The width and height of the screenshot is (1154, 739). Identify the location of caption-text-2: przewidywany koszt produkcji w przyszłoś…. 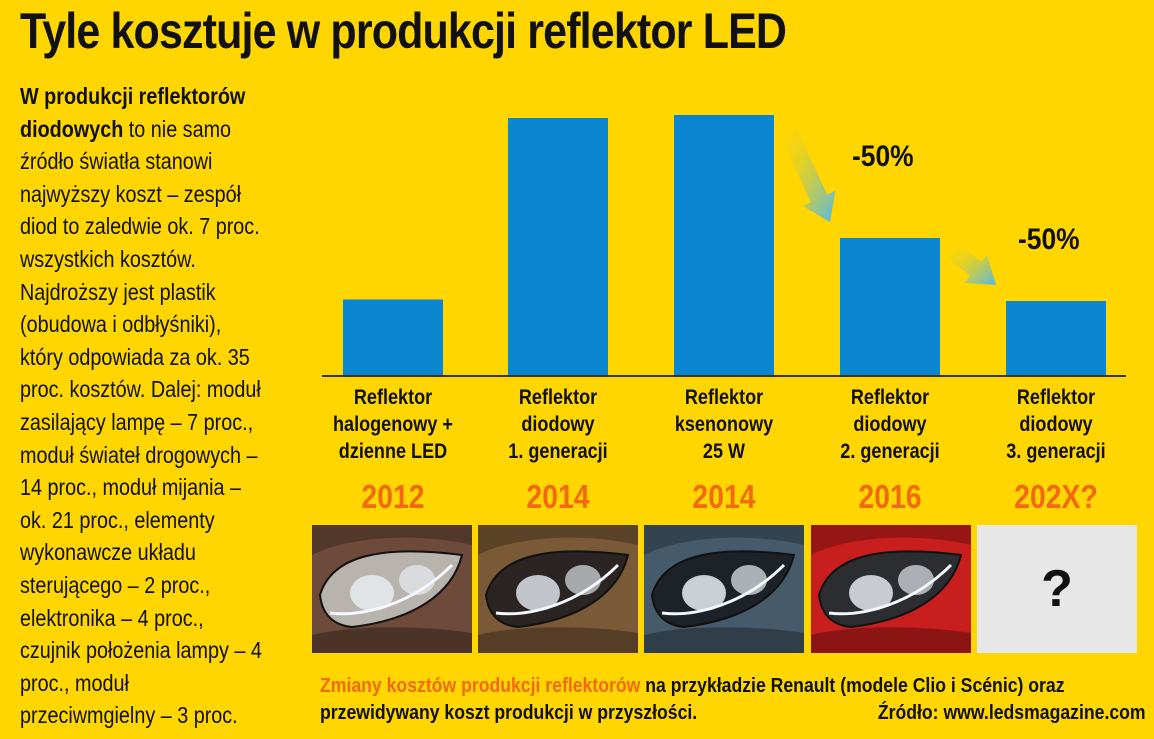
(509, 712).